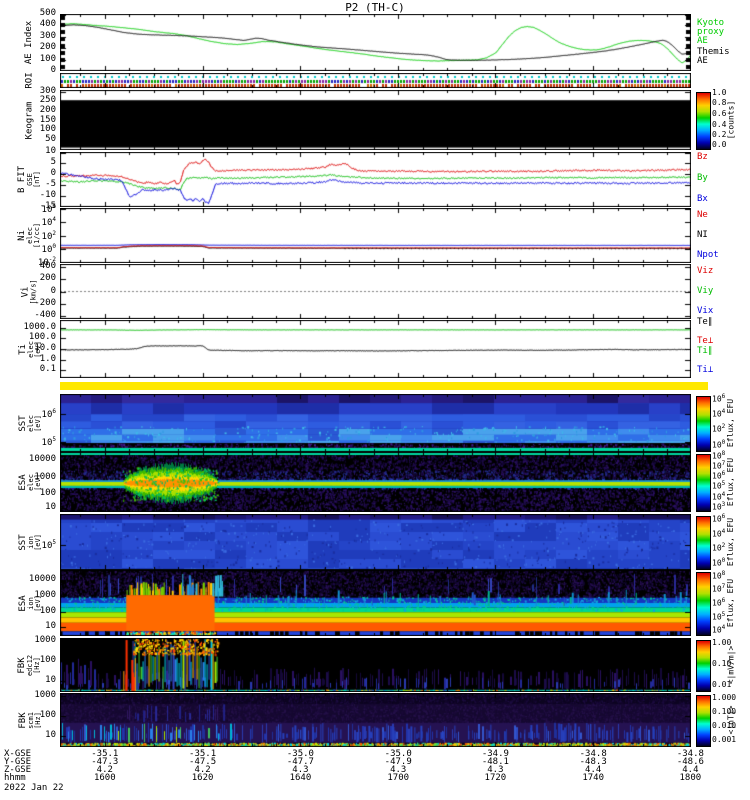 Image resolution: width=750 pixels, height=800 pixels. What do you see at coordinates (47, 659) in the screenshot?
I see `fbk_e-ytick: 100` at bounding box center [47, 659].